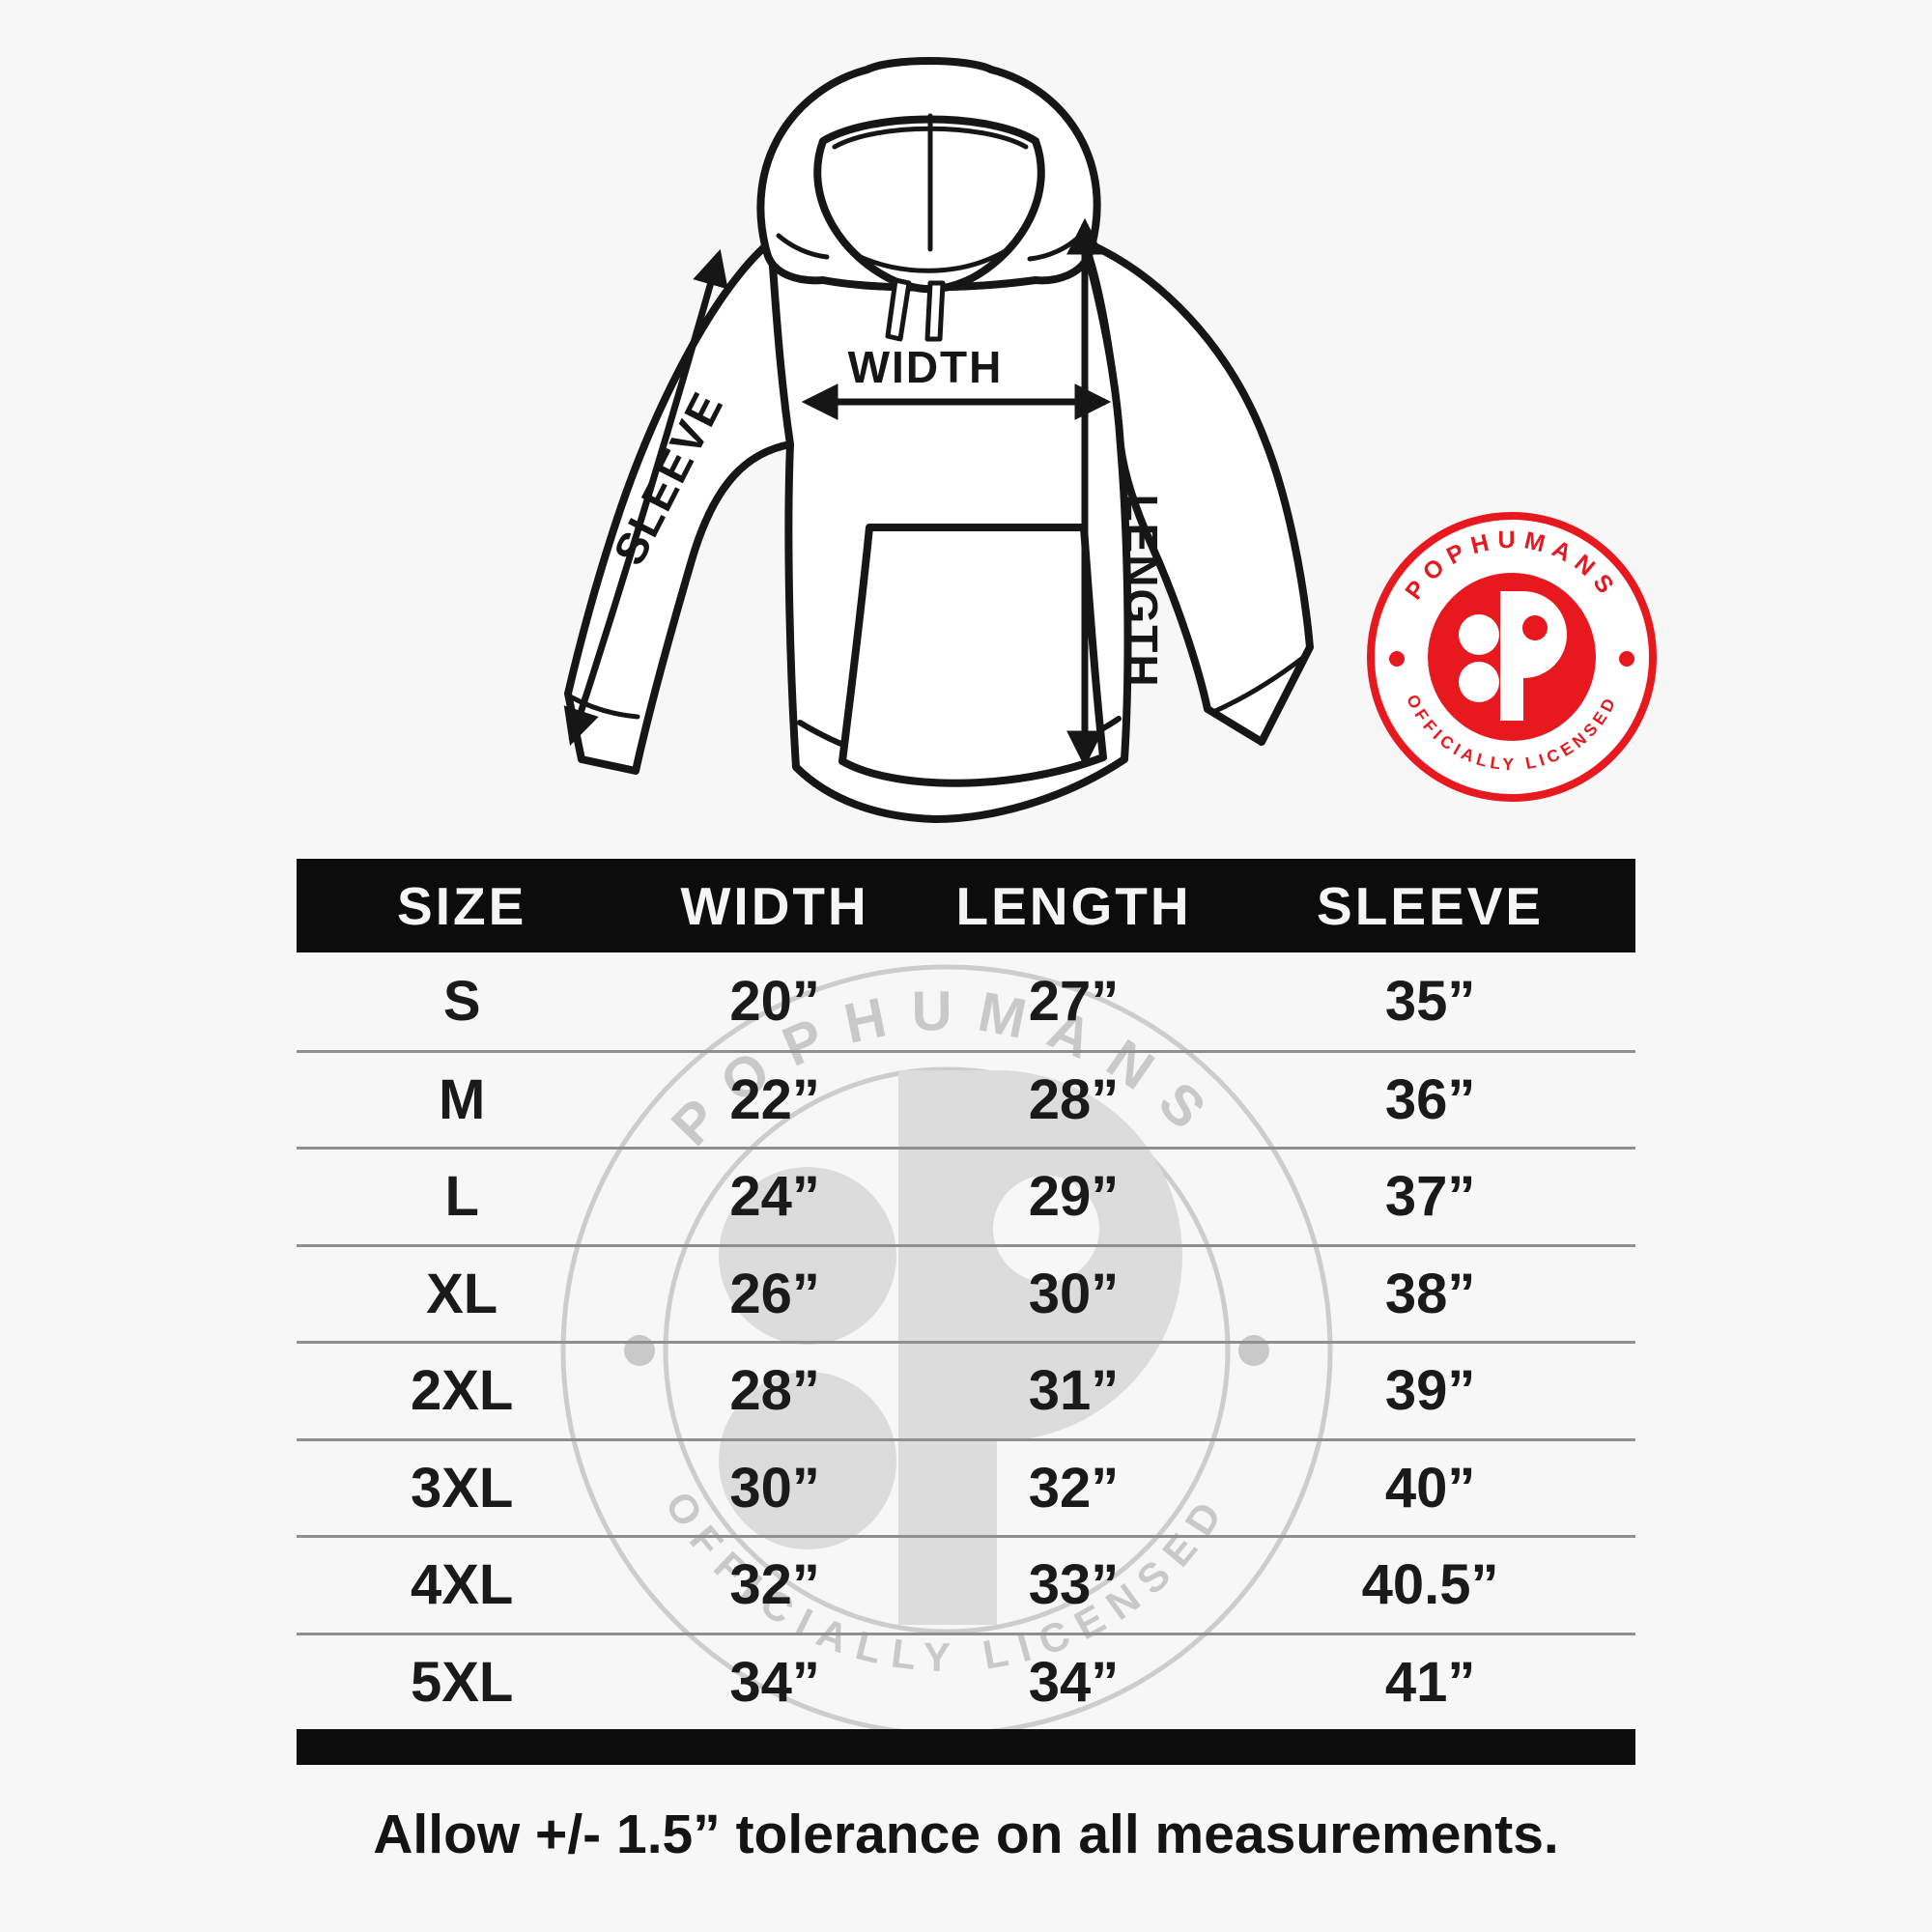 The width and height of the screenshot is (1932, 1932). I want to click on col-header-length: LENGTH, so click(1073, 905).